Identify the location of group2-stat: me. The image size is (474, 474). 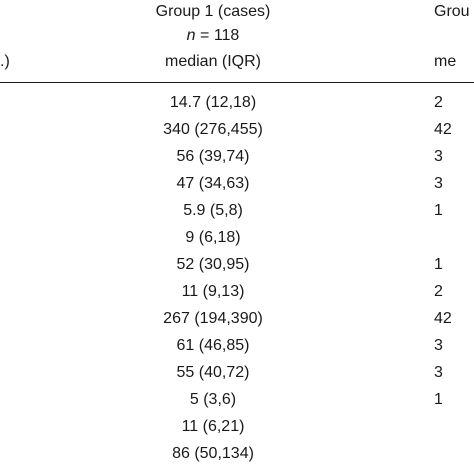
(445, 61).